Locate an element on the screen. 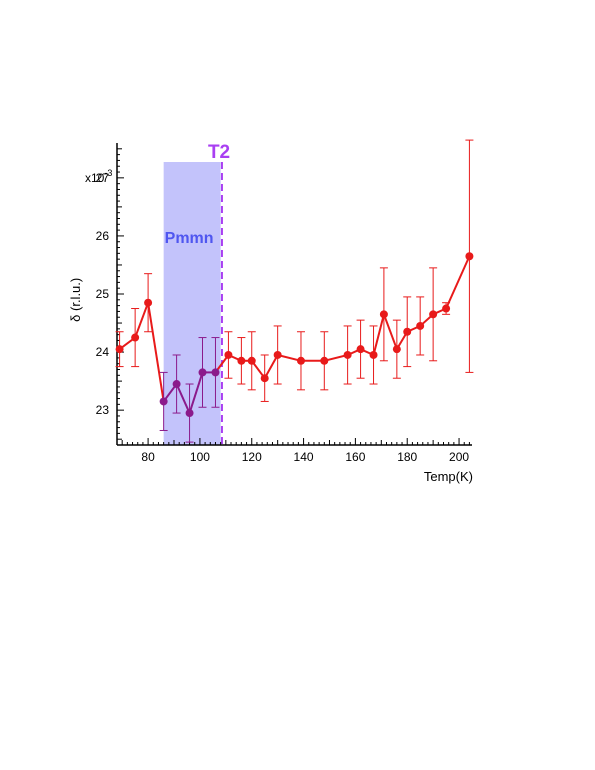  shaded-region-layer is located at coordinates (192, 303).